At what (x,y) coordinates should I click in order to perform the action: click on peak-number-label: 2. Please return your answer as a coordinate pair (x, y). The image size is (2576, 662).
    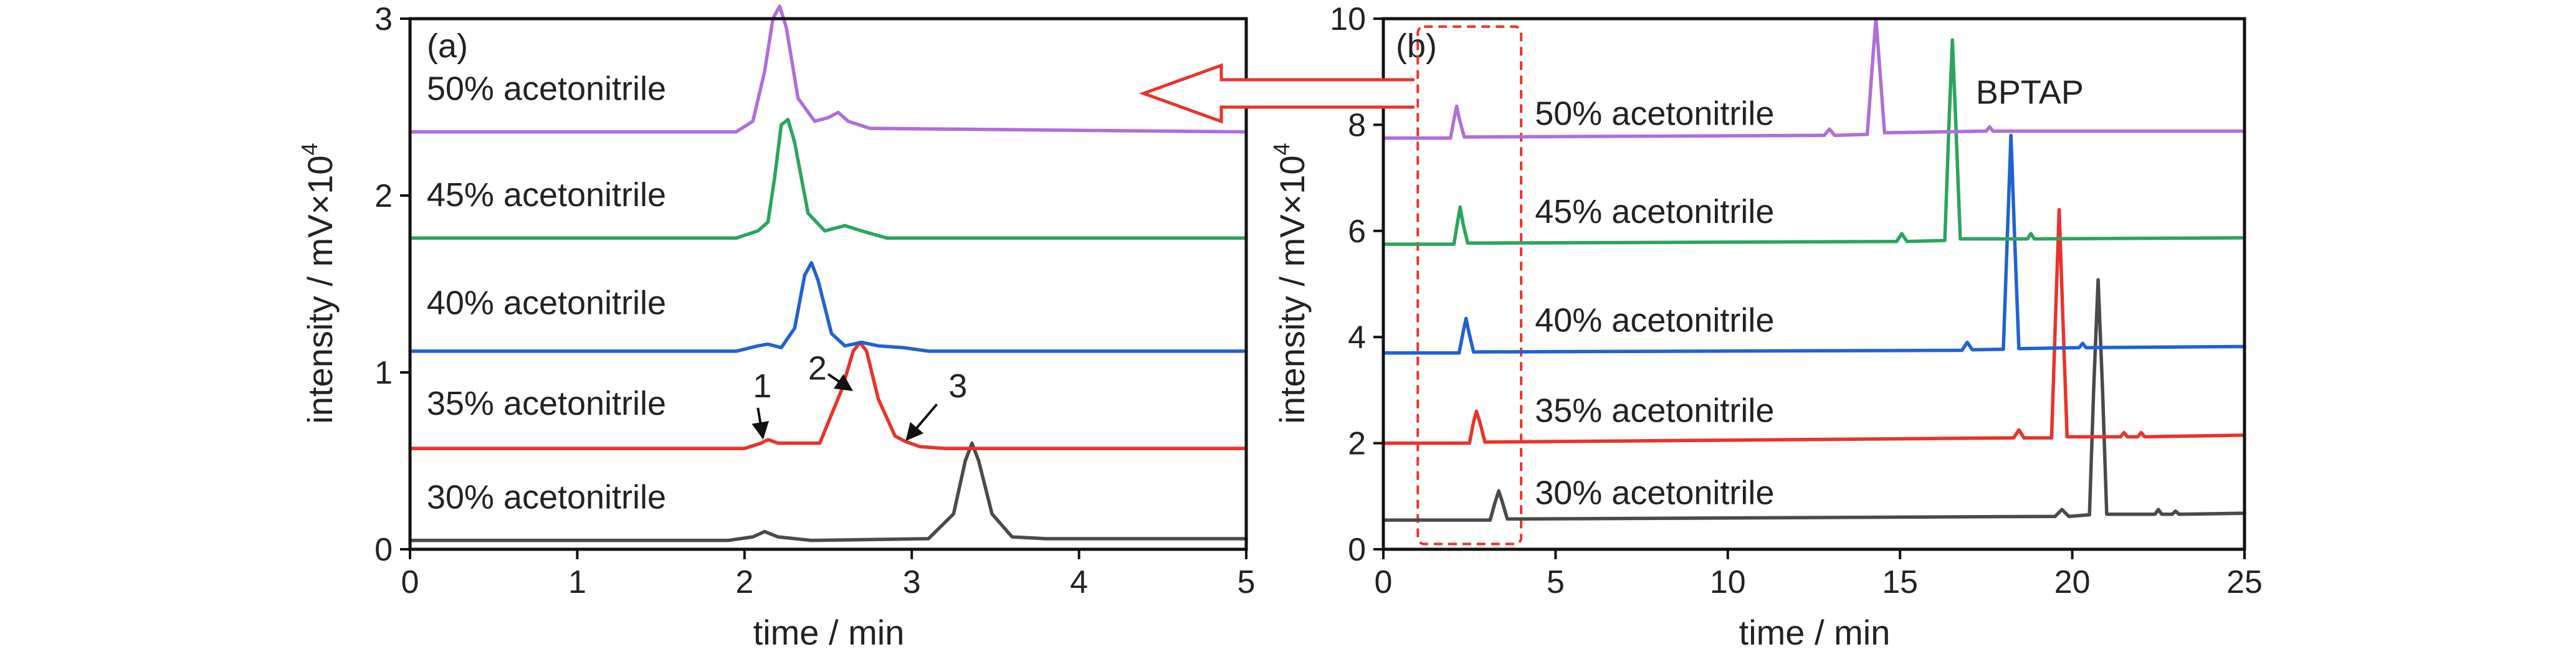
    Looking at the image, I should click on (817, 368).